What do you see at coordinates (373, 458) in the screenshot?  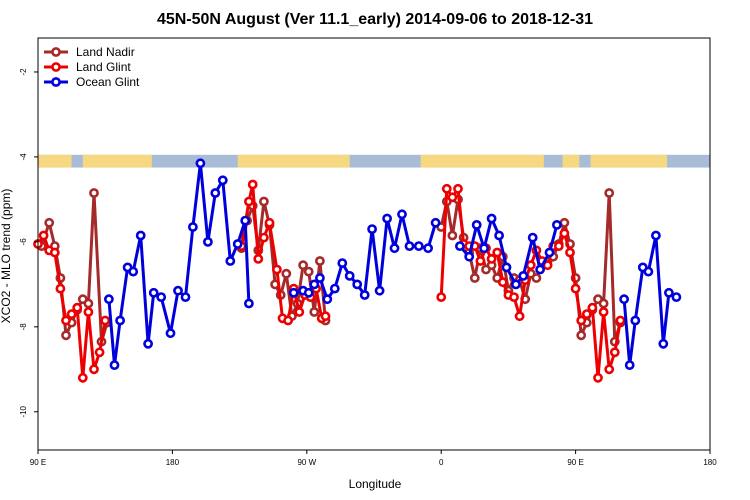 I see `x-axis-ticks: 90 E 180 90 W 0 90 E 180` at bounding box center [373, 458].